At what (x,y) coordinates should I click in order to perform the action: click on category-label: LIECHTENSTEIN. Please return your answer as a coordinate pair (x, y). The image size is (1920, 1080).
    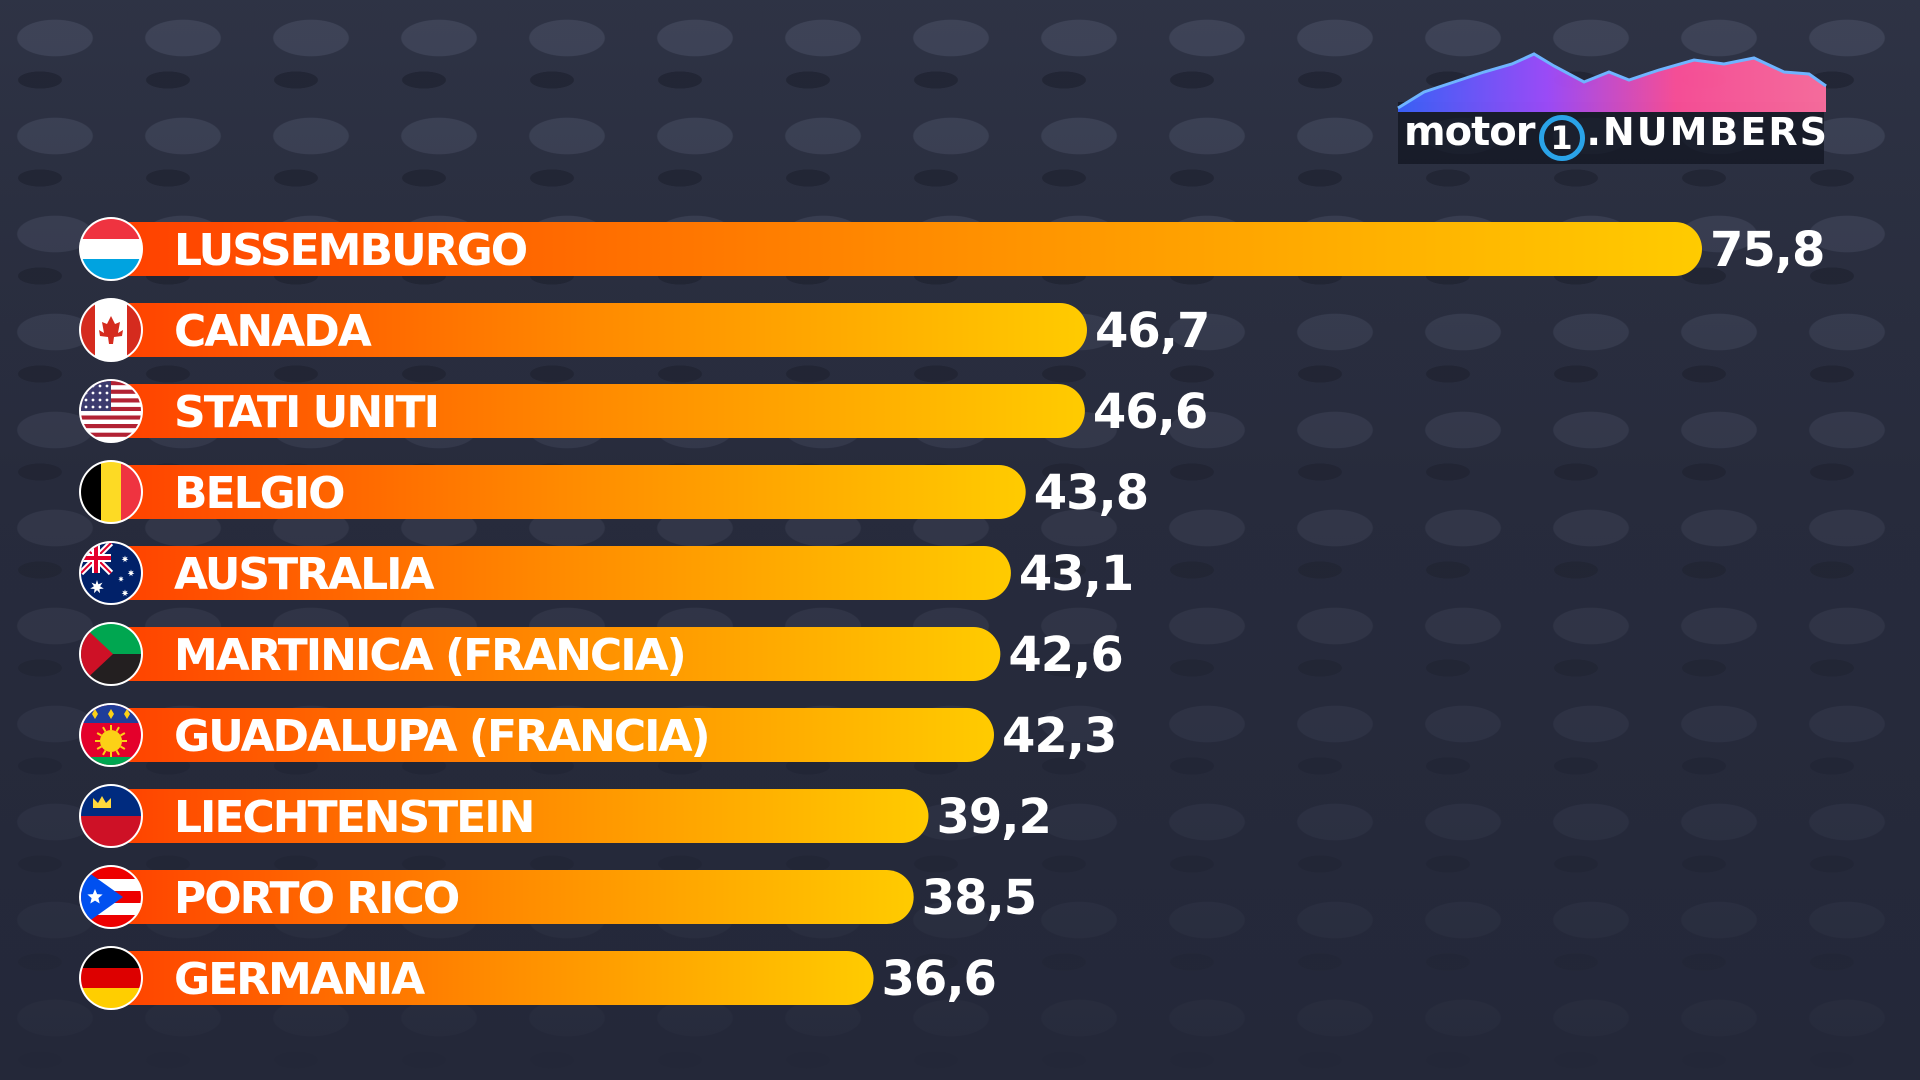
    Looking at the image, I should click on (353, 817).